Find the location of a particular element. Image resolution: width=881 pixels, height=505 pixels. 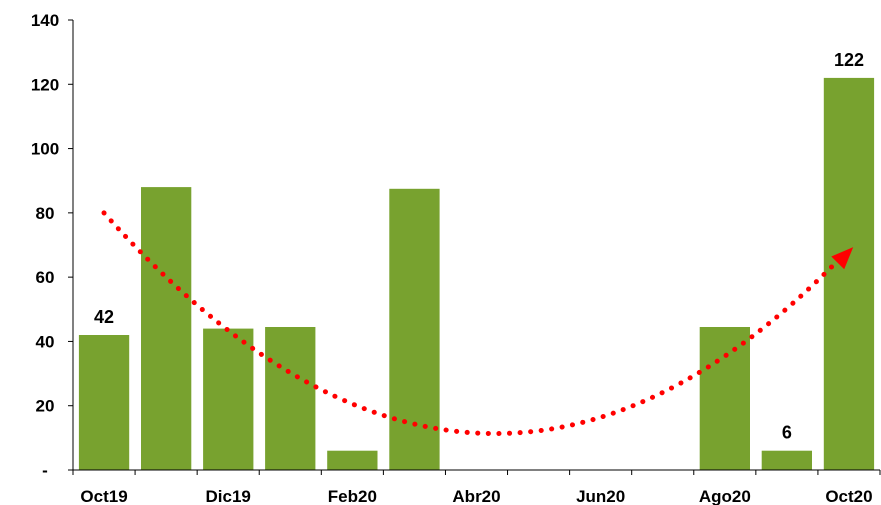

y-tick-label: 40 is located at coordinates (45, 341).